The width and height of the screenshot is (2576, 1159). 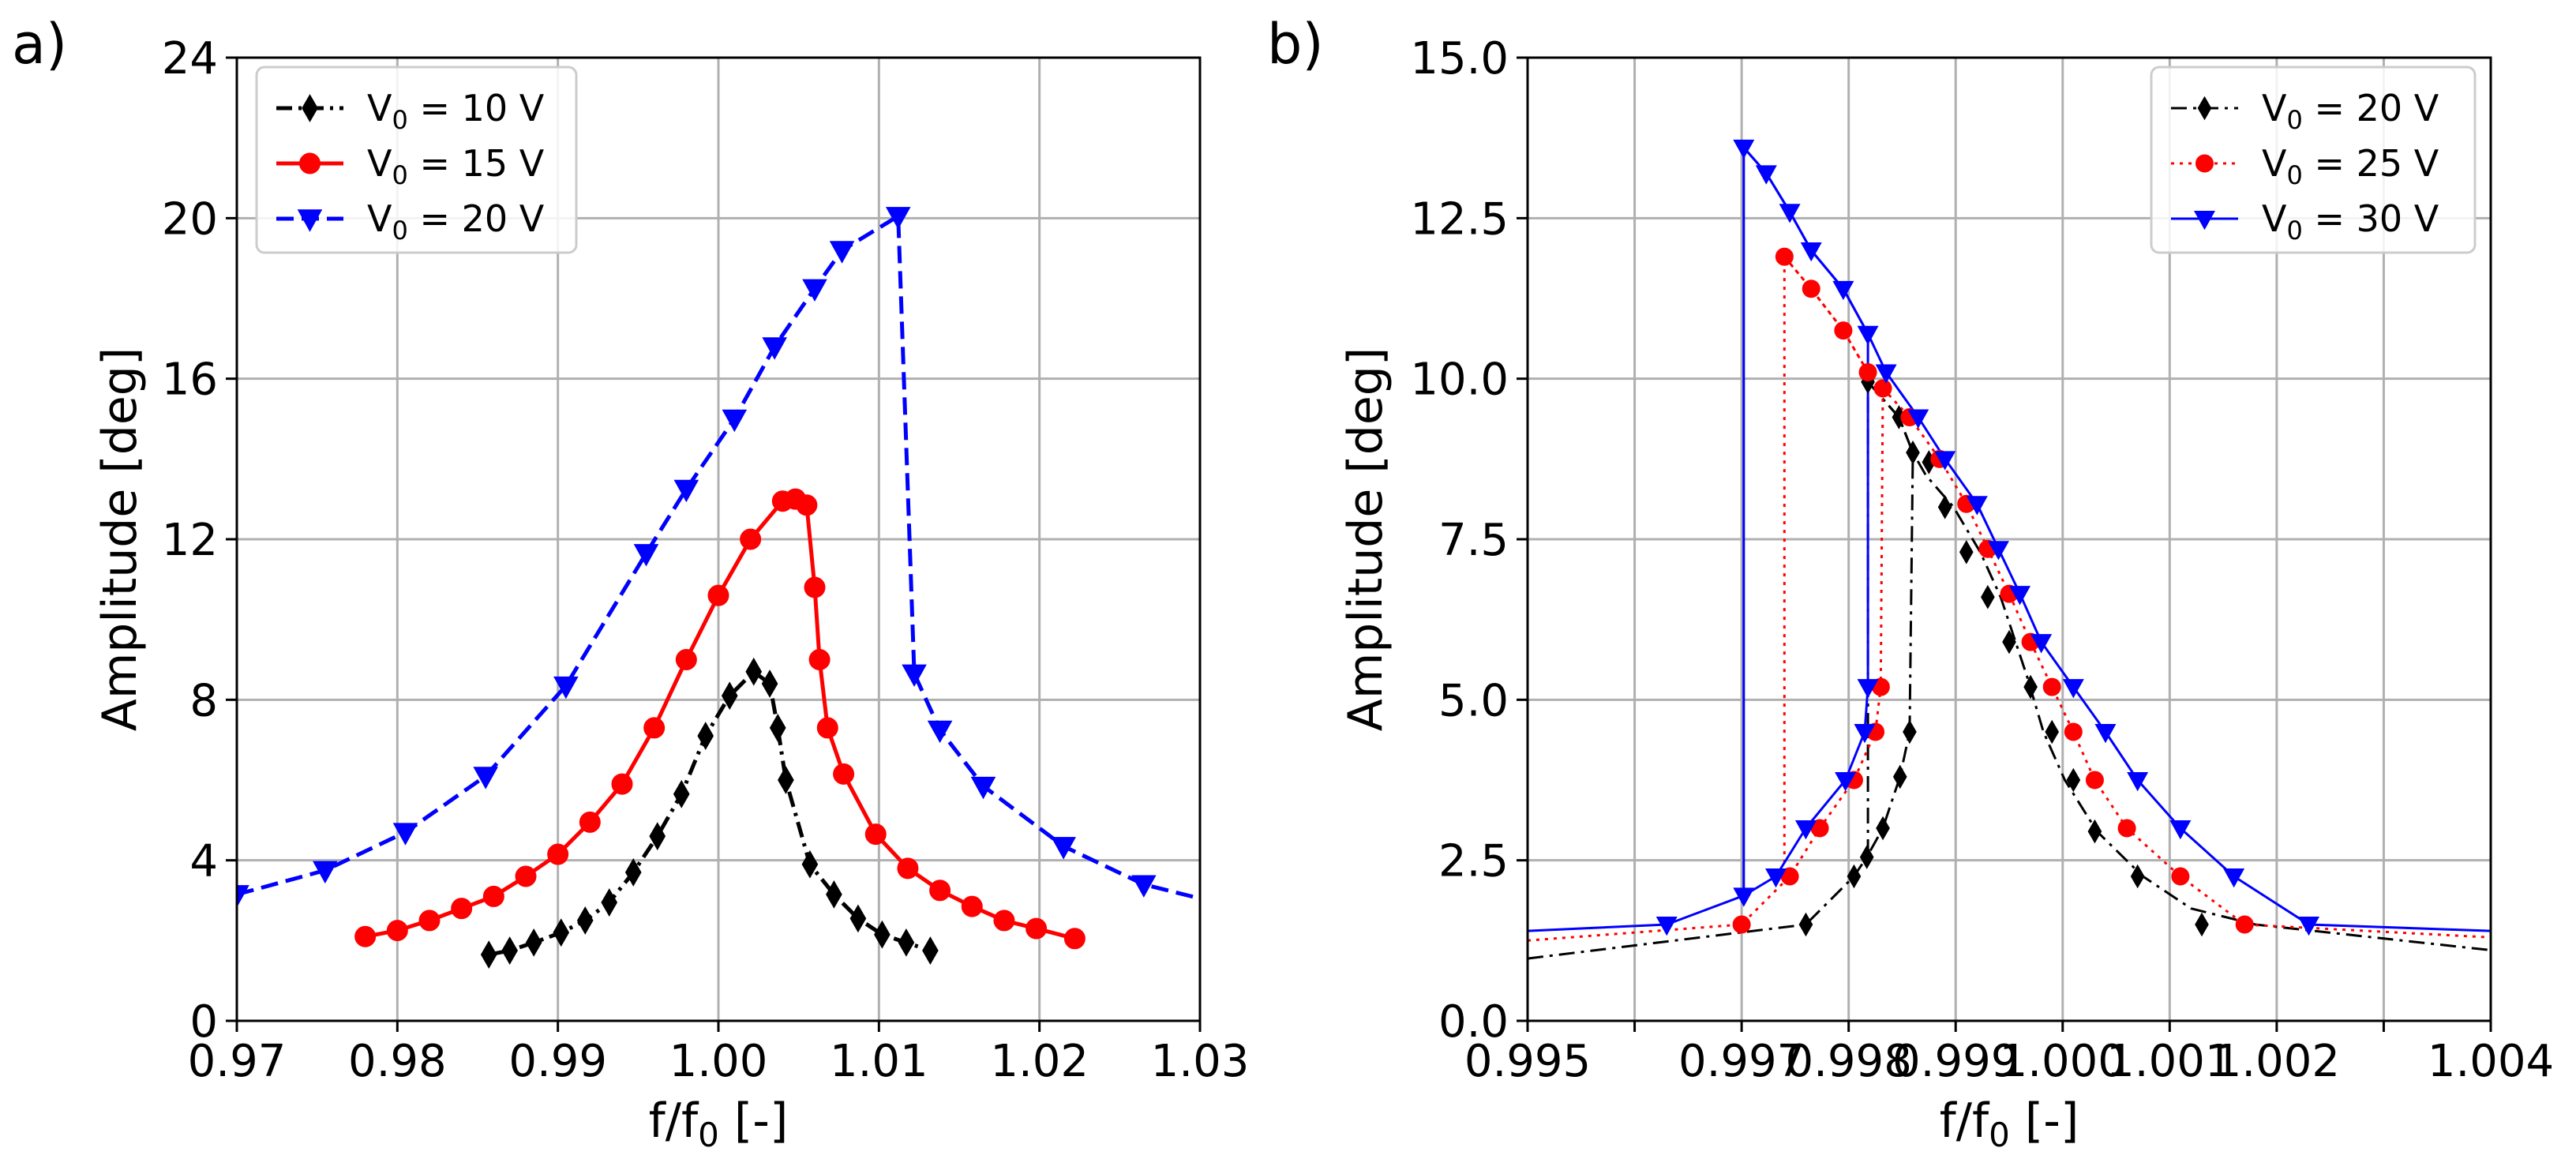 What do you see at coordinates (199, 540) in the screenshot?
I see `panel-a-y-ticks: 0 4 8 12 16 20 24` at bounding box center [199, 540].